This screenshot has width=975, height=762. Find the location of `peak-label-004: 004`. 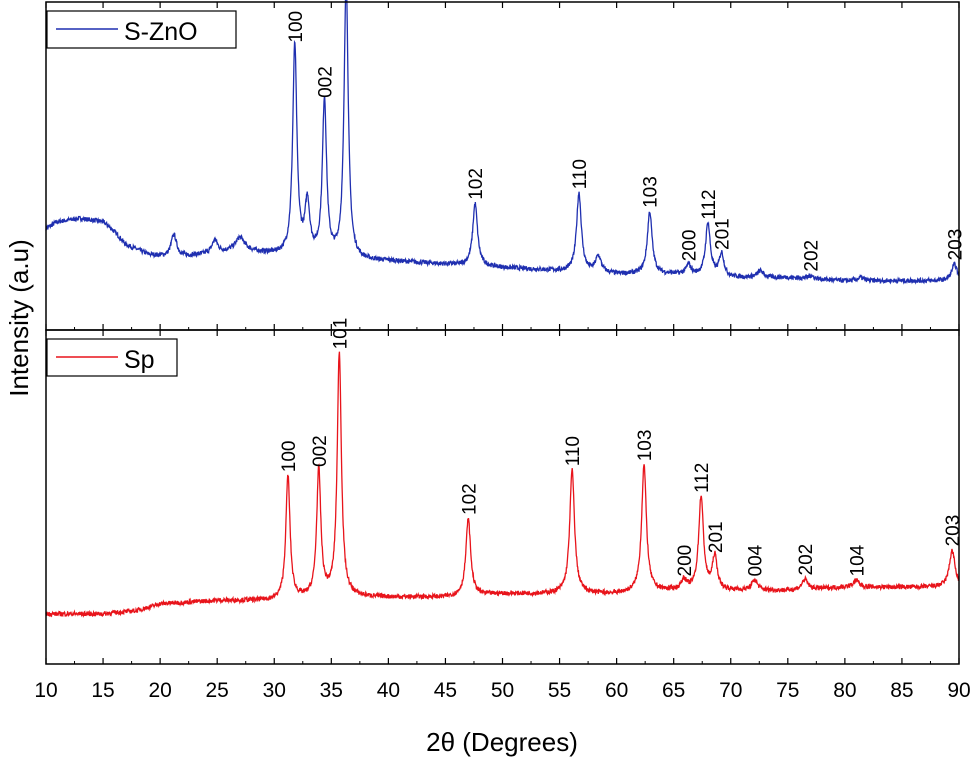

peak-label-004: 004 is located at coordinates (756, 560).